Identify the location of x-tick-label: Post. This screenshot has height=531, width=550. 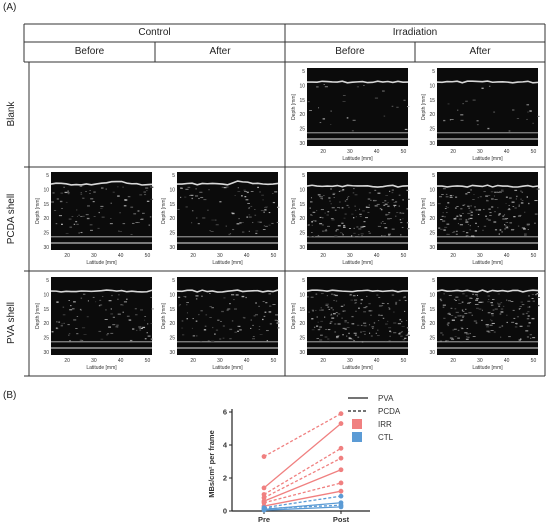
(341, 519).